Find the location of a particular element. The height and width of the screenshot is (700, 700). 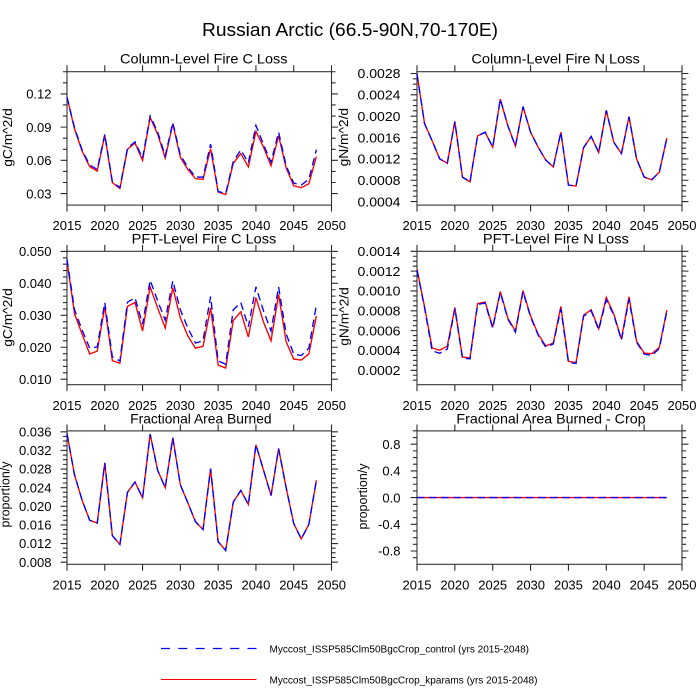

svg-text: 0.032 is located at coordinates (35, 450).